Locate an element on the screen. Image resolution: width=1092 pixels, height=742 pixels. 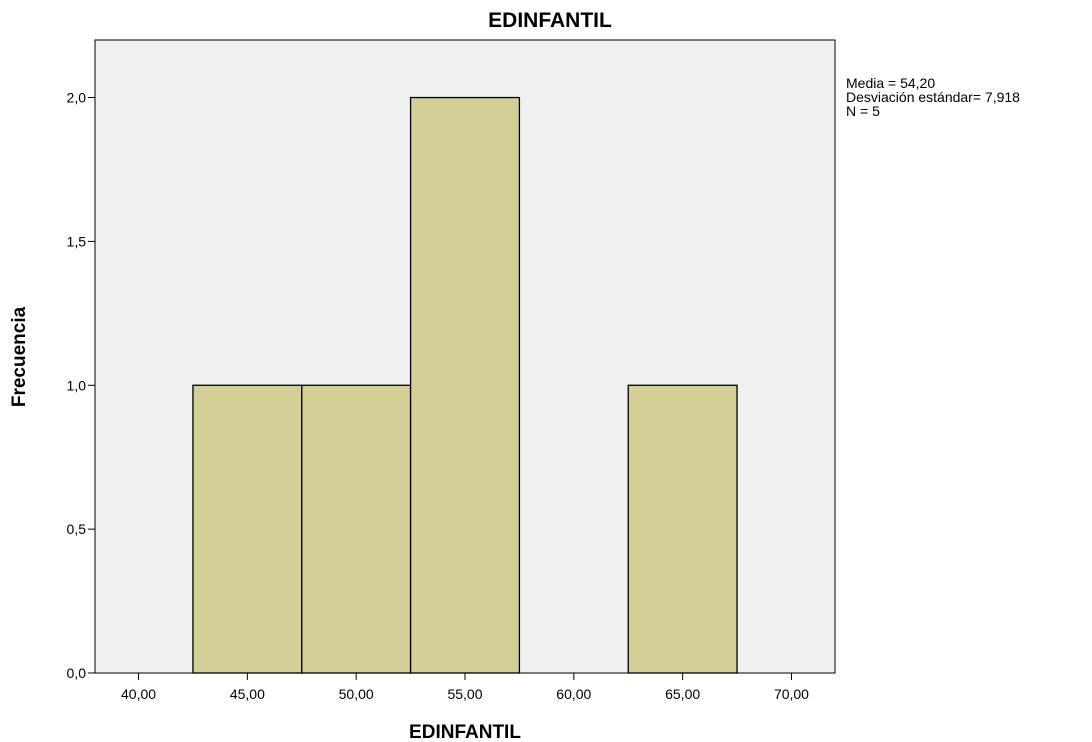
y-tick-label: 1,0 is located at coordinates (77, 385).